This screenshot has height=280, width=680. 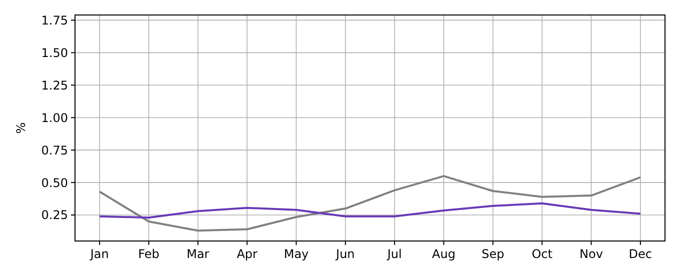 I want to click on x-tick-label: Jul, so click(x=394, y=254).